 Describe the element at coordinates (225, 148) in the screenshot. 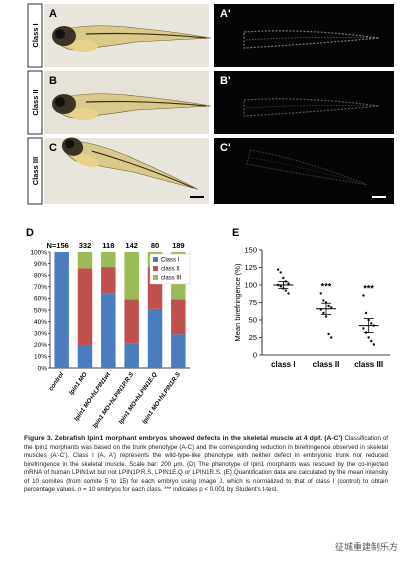

I see `panel-letter: C'` at that location.